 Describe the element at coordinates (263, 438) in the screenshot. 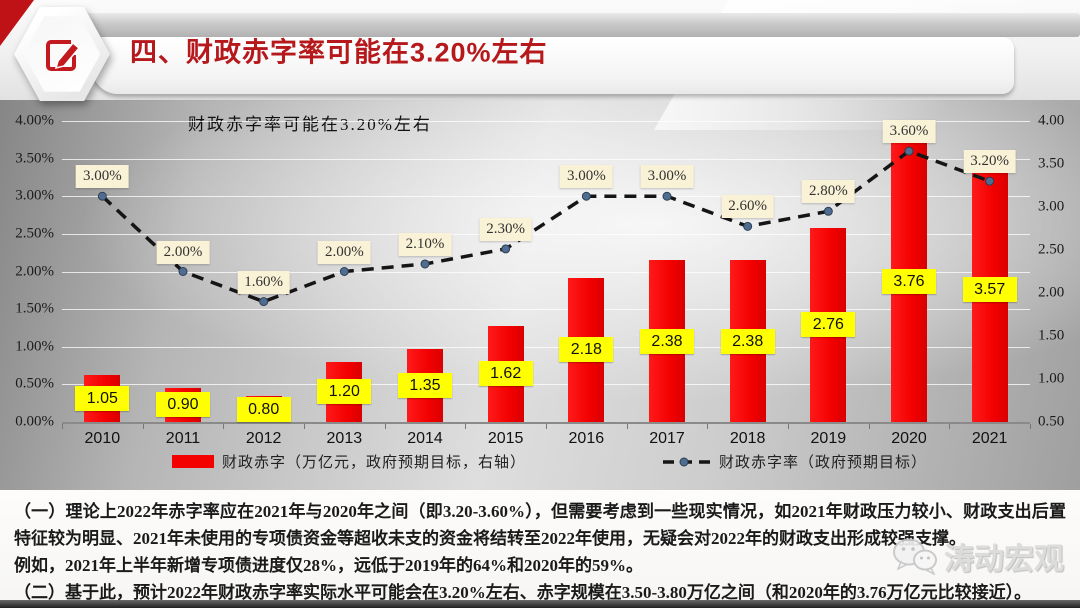

I see `x-axis-year-label: 2012` at that location.